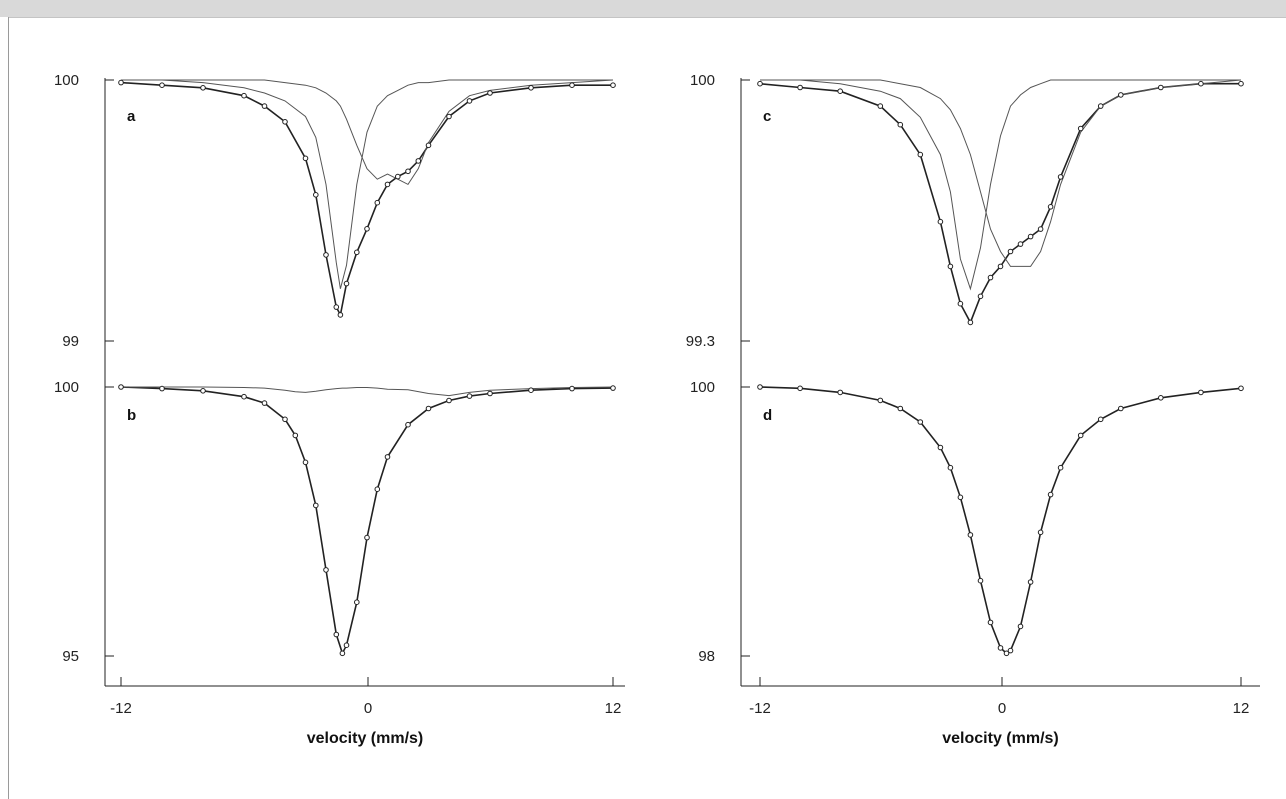  What do you see at coordinates (1000, 738) in the screenshot?
I see `x-axis-title: velocity (mm/s)` at bounding box center [1000, 738].